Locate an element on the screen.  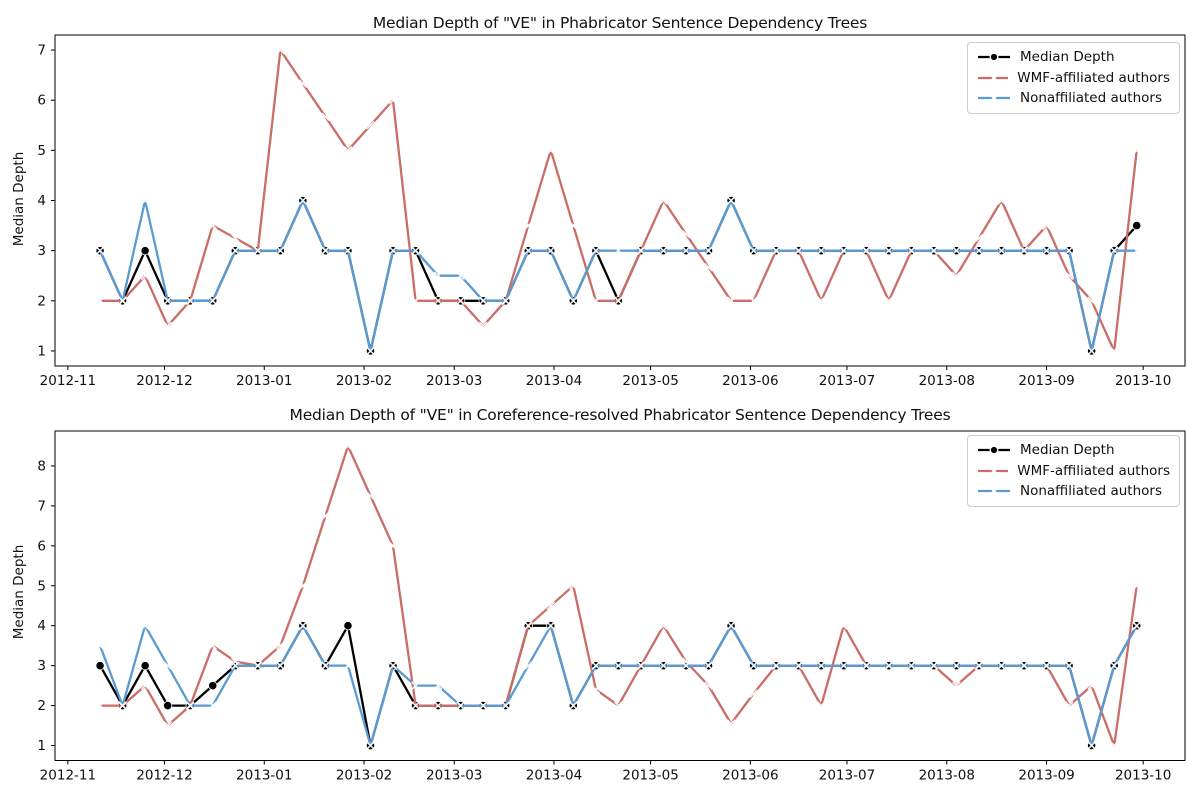
median-depth-line-sample is located at coordinates (994, 57).